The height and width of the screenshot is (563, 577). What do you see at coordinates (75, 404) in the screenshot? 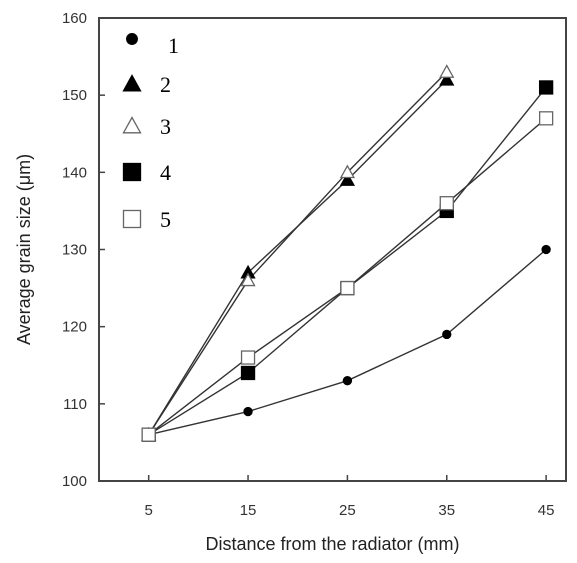
I see `y-tick-label: 110` at bounding box center [75, 404].